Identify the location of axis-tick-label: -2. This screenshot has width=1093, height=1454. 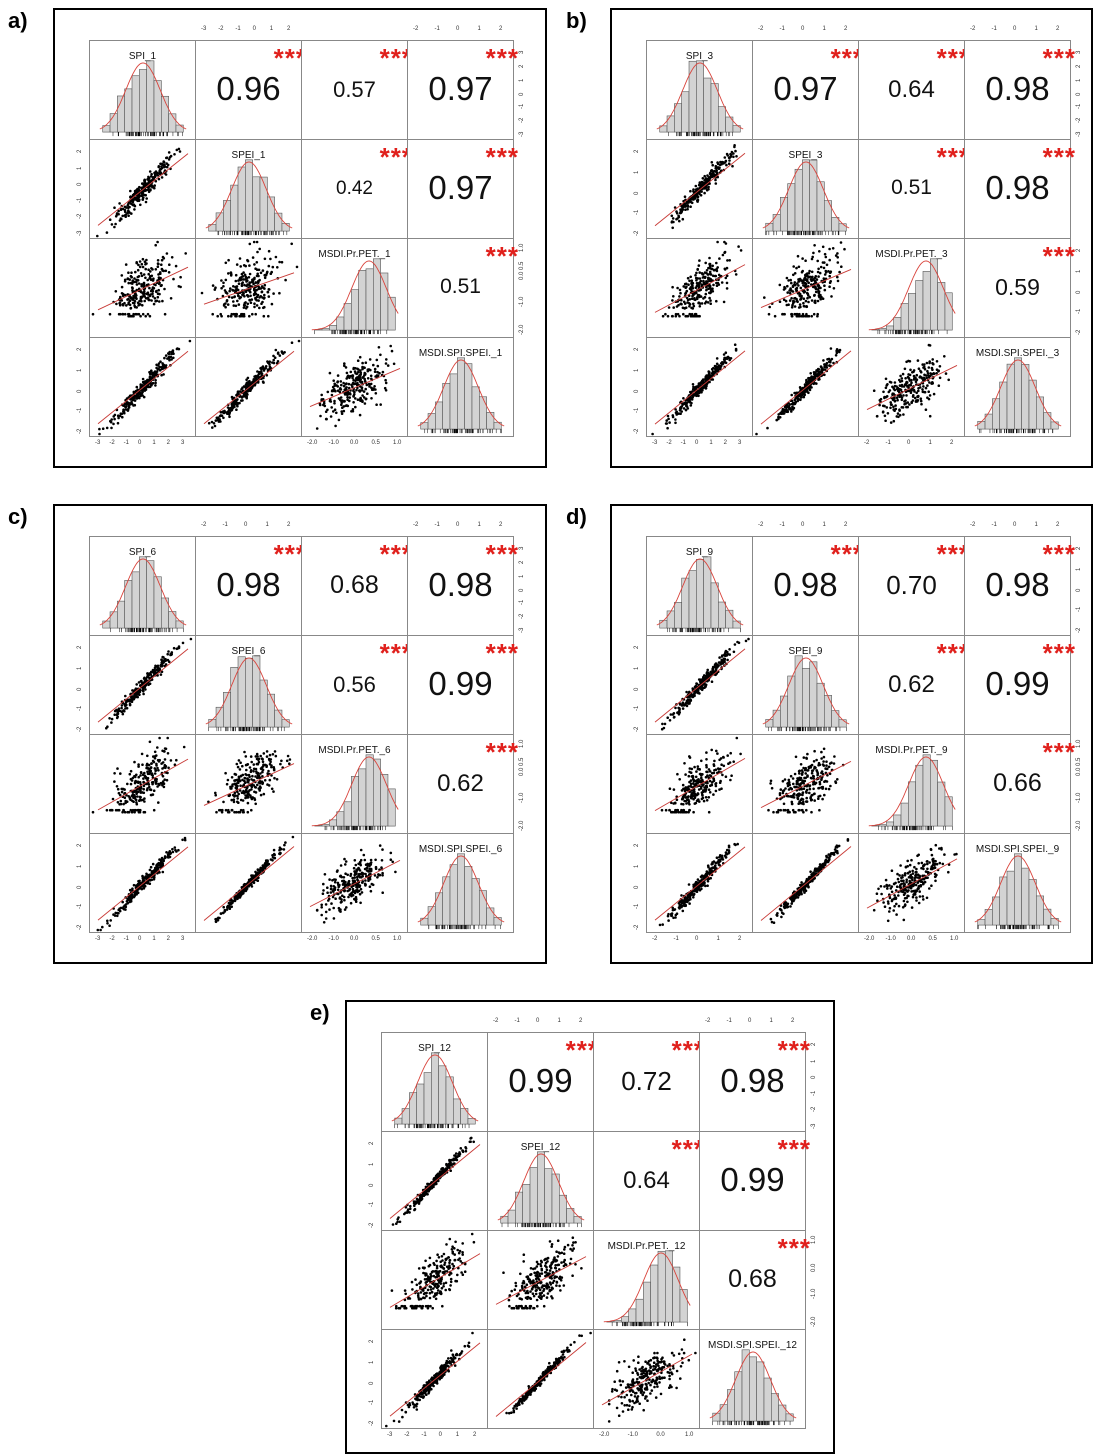
(973, 29).